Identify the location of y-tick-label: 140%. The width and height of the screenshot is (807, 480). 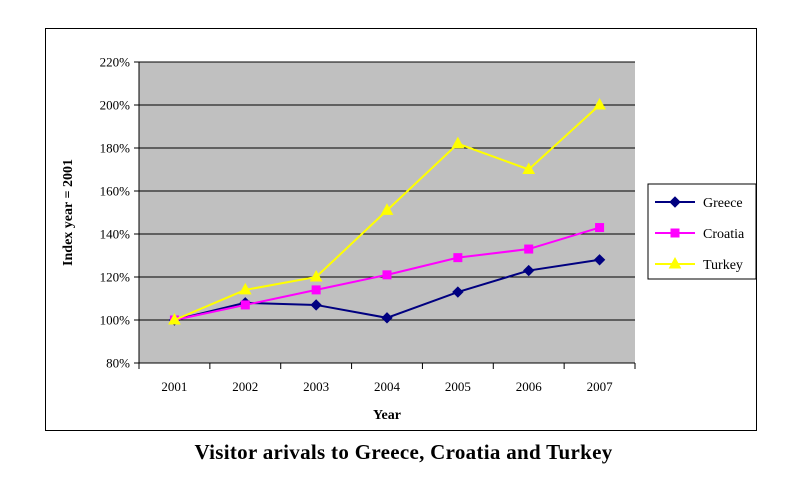
(115, 234).